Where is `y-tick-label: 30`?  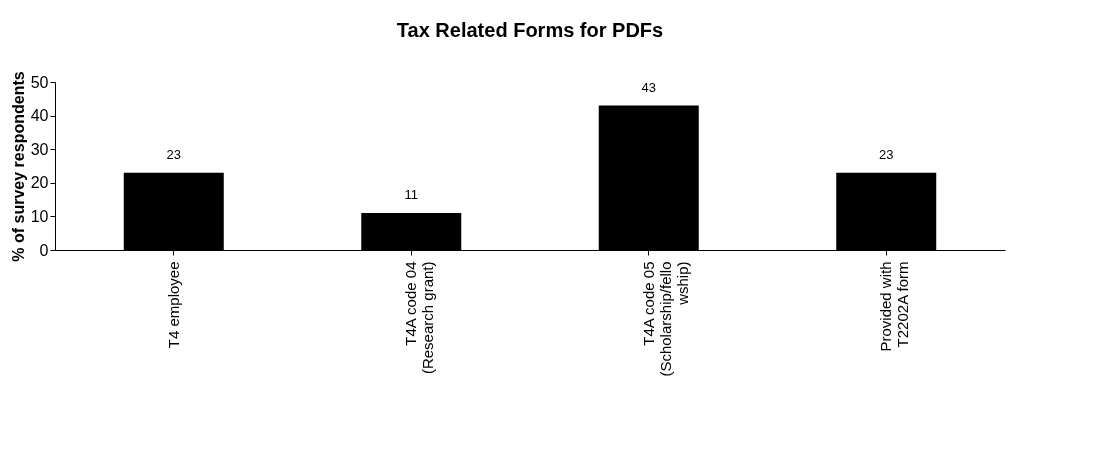
y-tick-label: 30 is located at coordinates (39, 149).